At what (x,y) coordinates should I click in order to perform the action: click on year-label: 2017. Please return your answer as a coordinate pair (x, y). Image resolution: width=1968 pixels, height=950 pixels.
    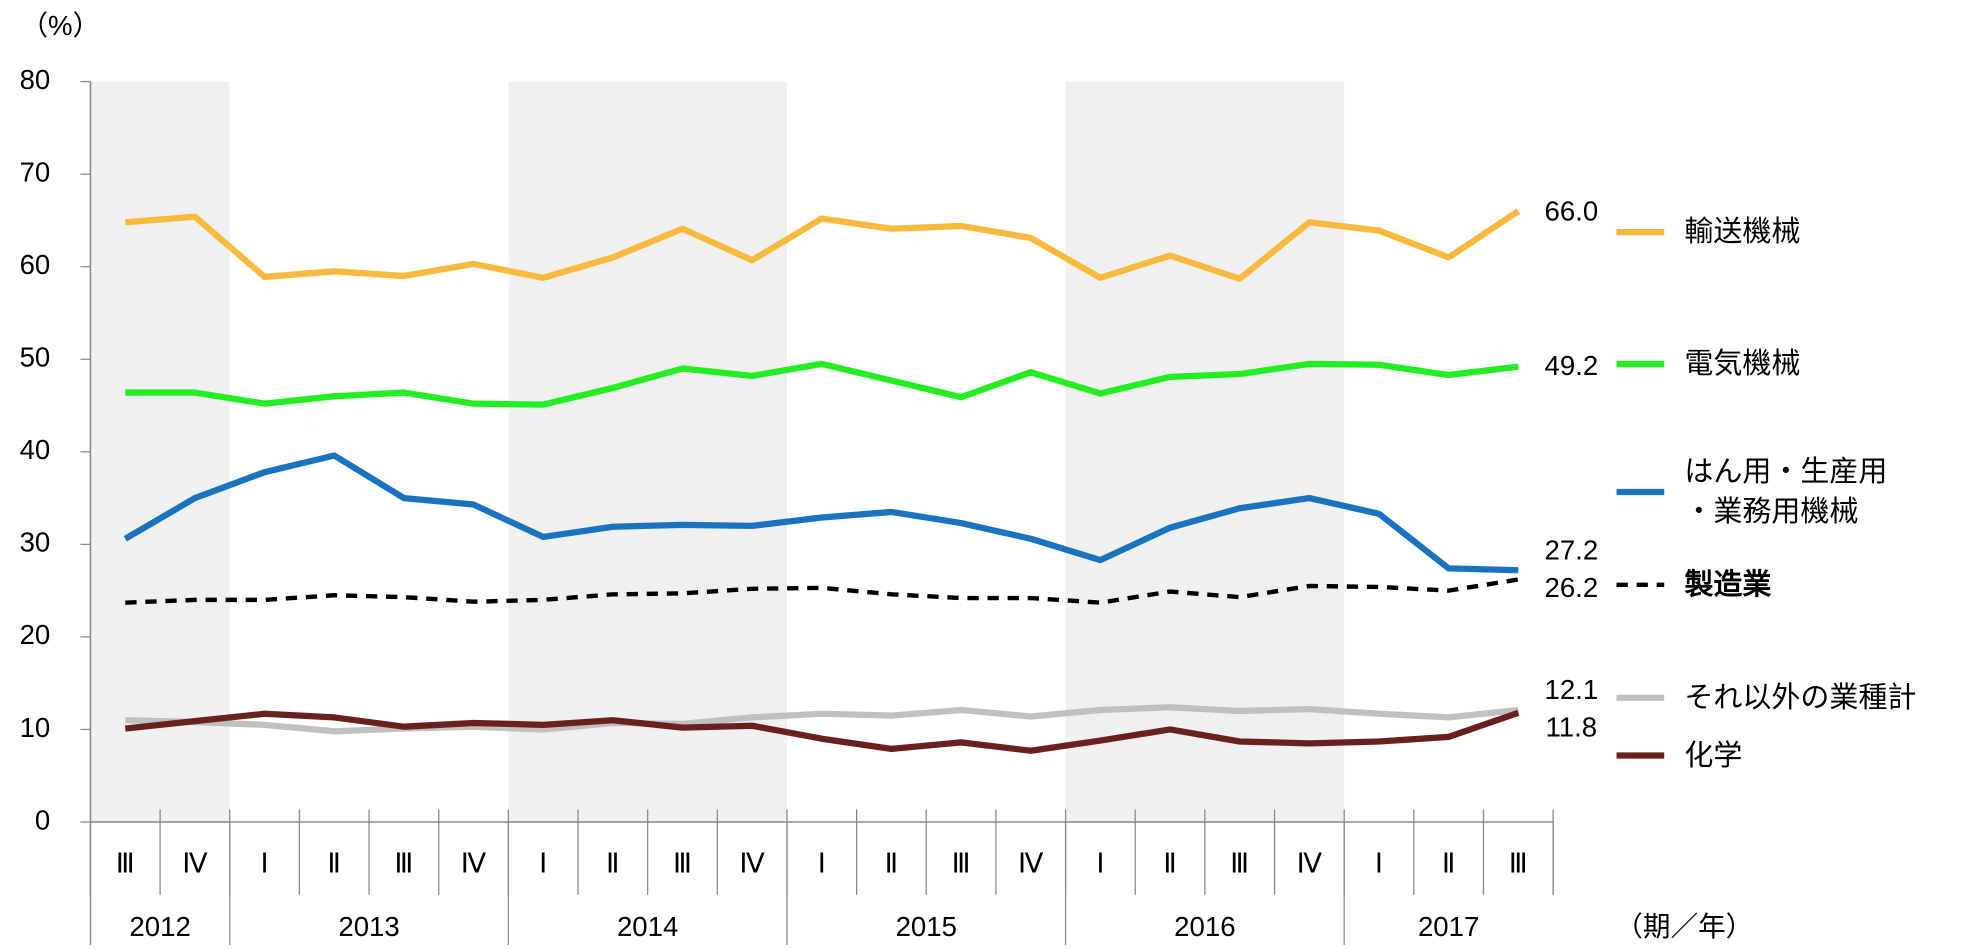
    Looking at the image, I should click on (1448, 926).